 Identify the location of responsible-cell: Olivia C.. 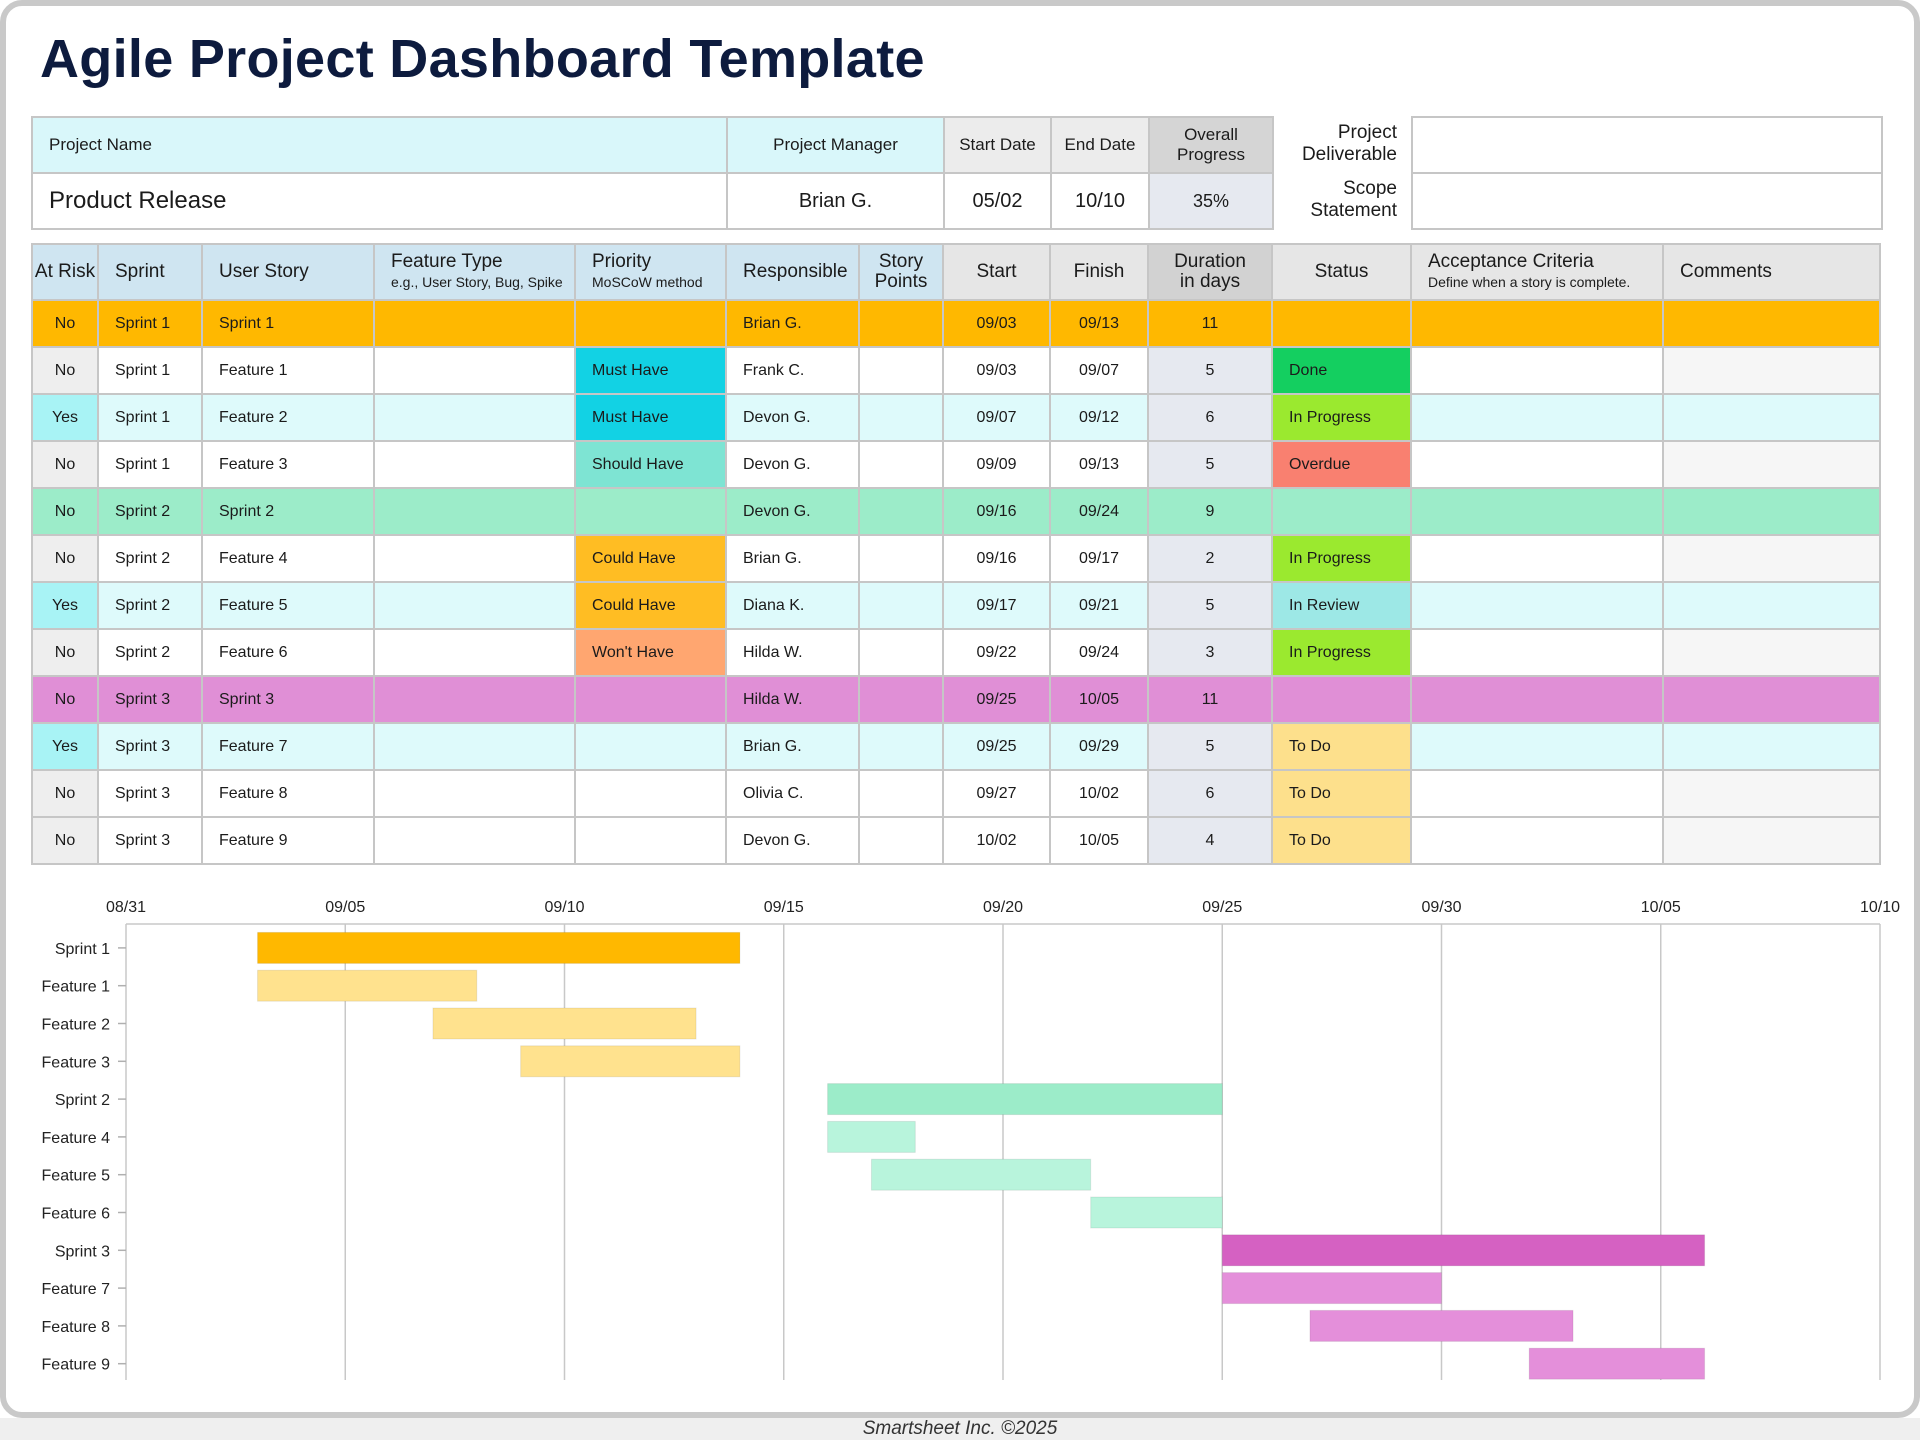
(792, 793).